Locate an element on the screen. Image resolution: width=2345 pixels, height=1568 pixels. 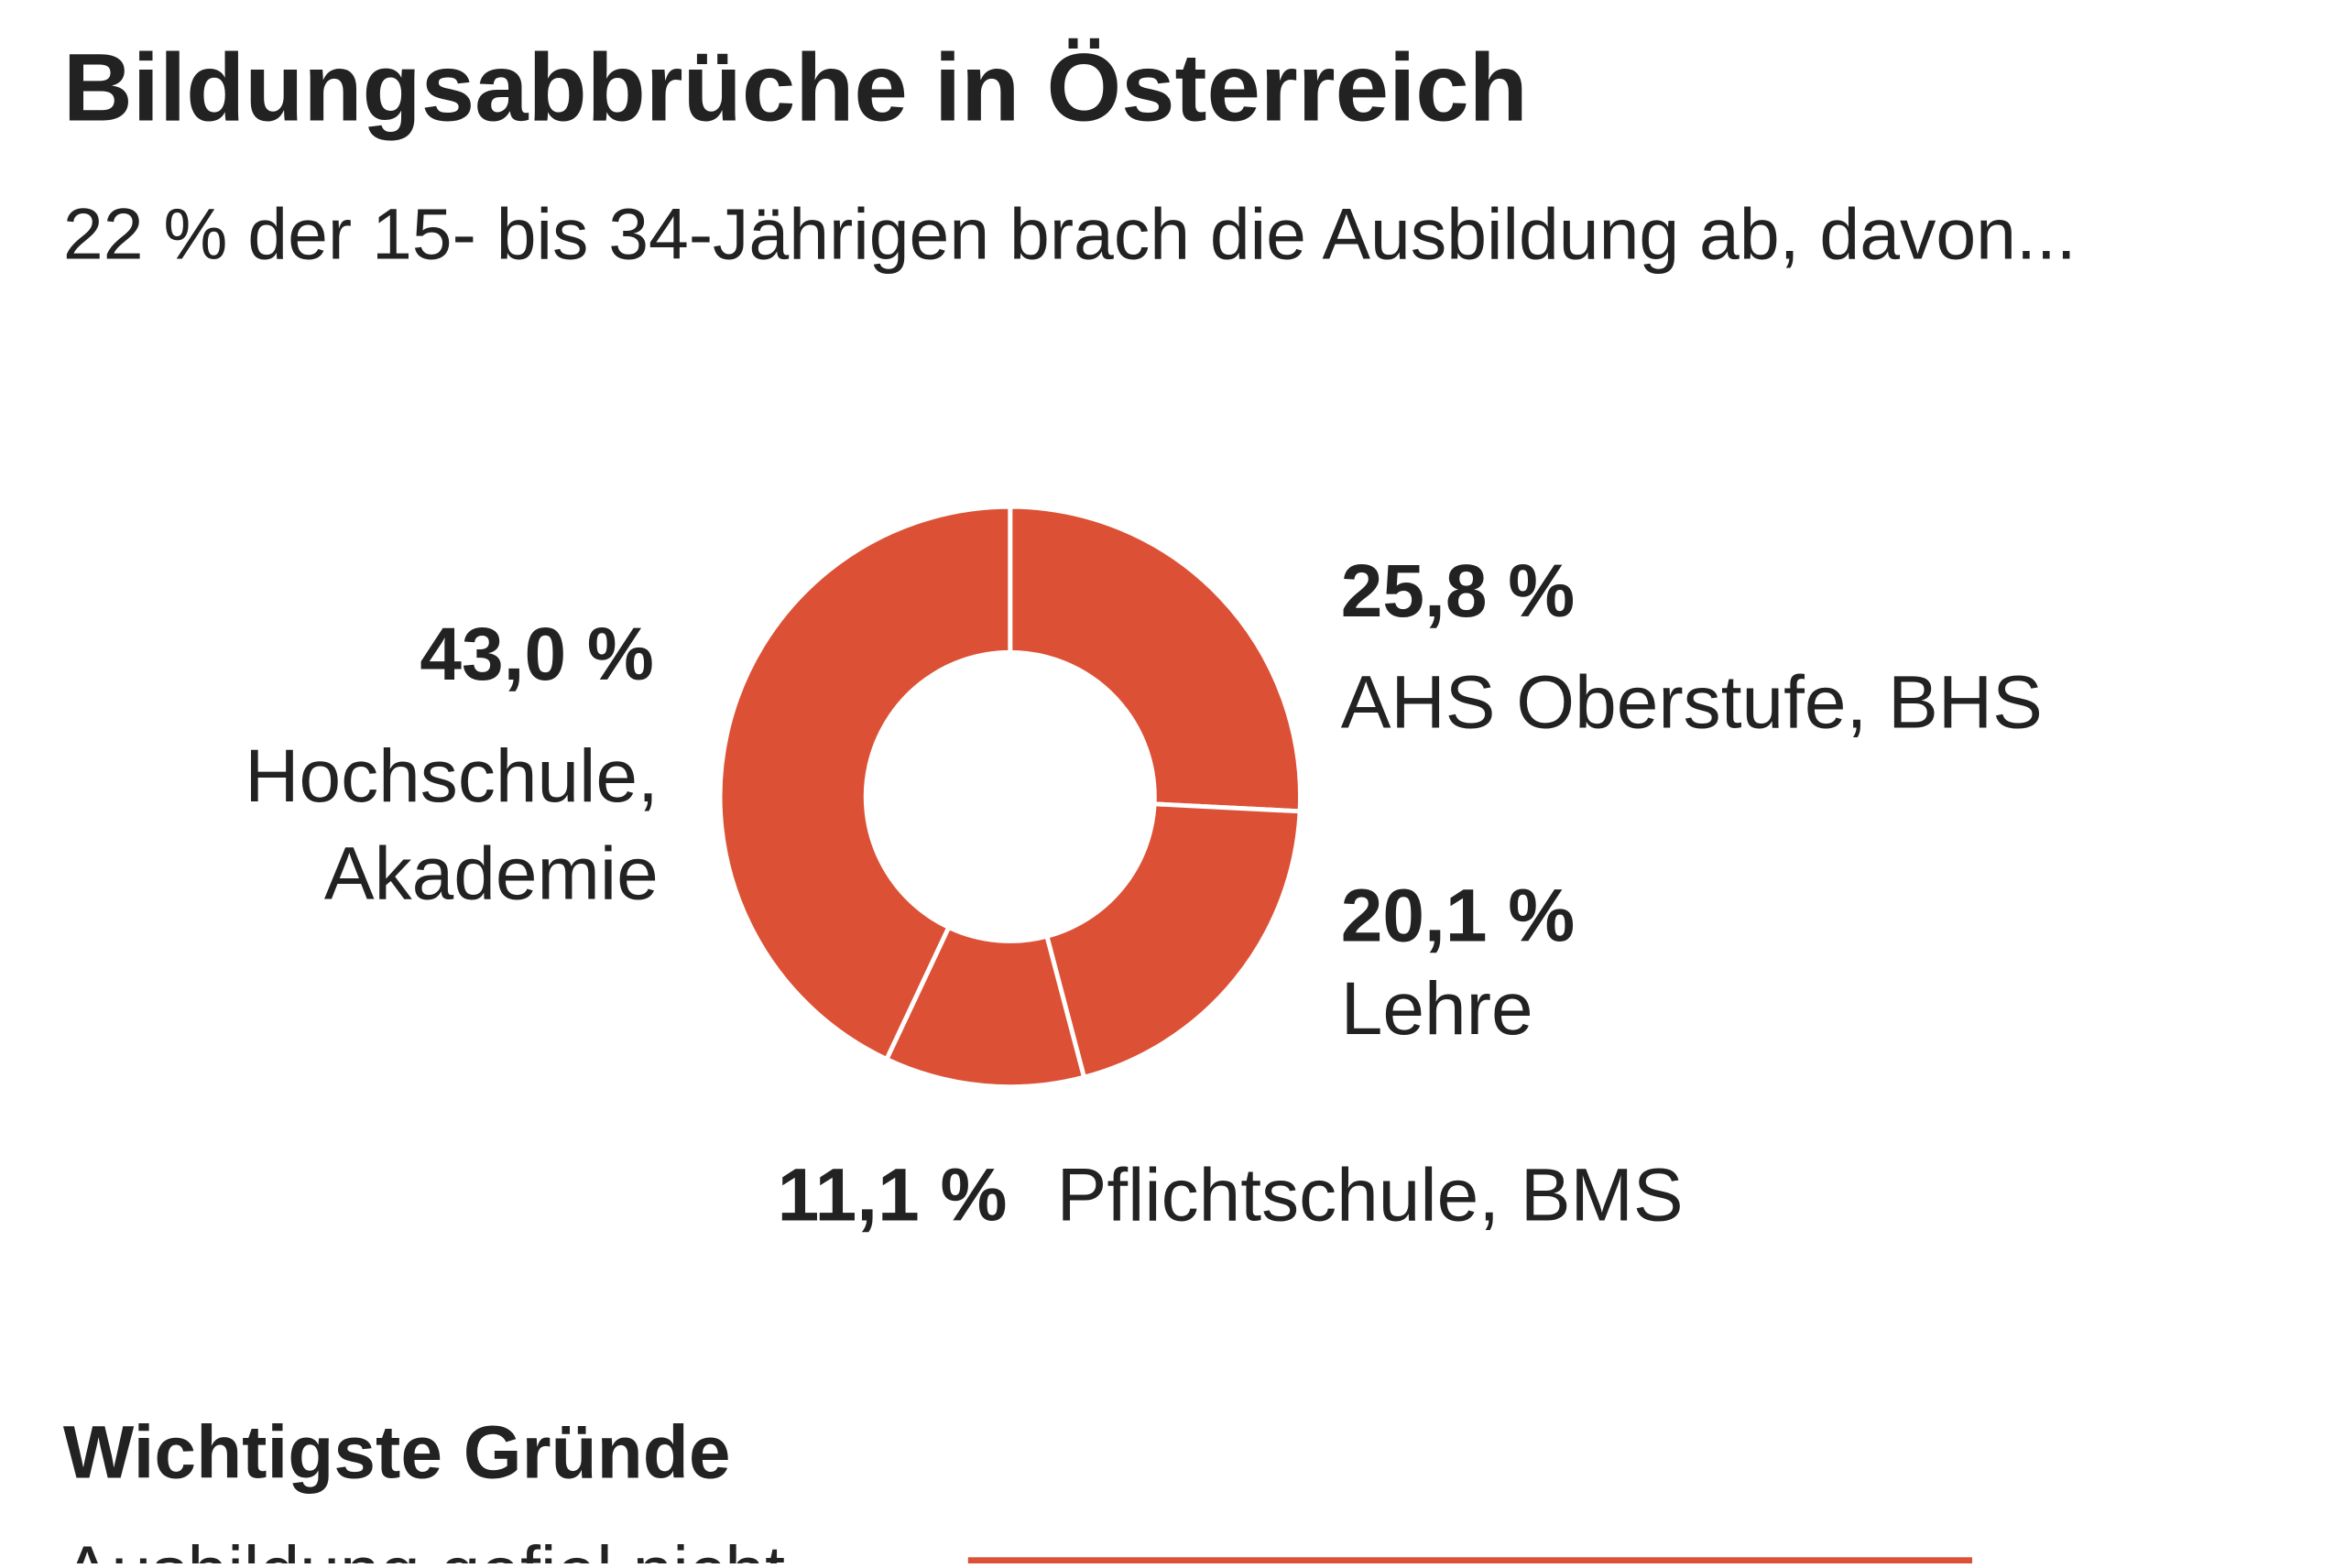
value-label: 25,8 % is located at coordinates (1458, 591).